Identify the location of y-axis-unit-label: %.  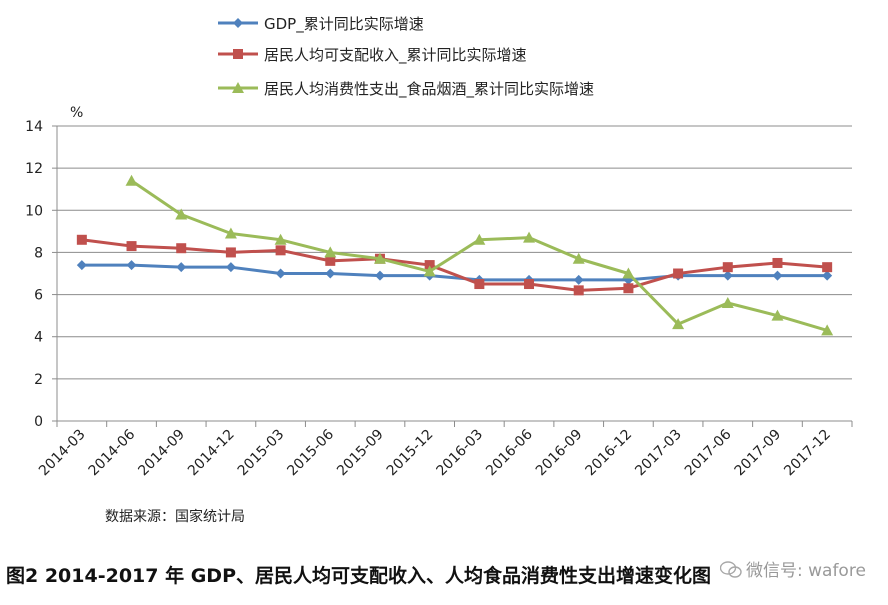
(76, 113).